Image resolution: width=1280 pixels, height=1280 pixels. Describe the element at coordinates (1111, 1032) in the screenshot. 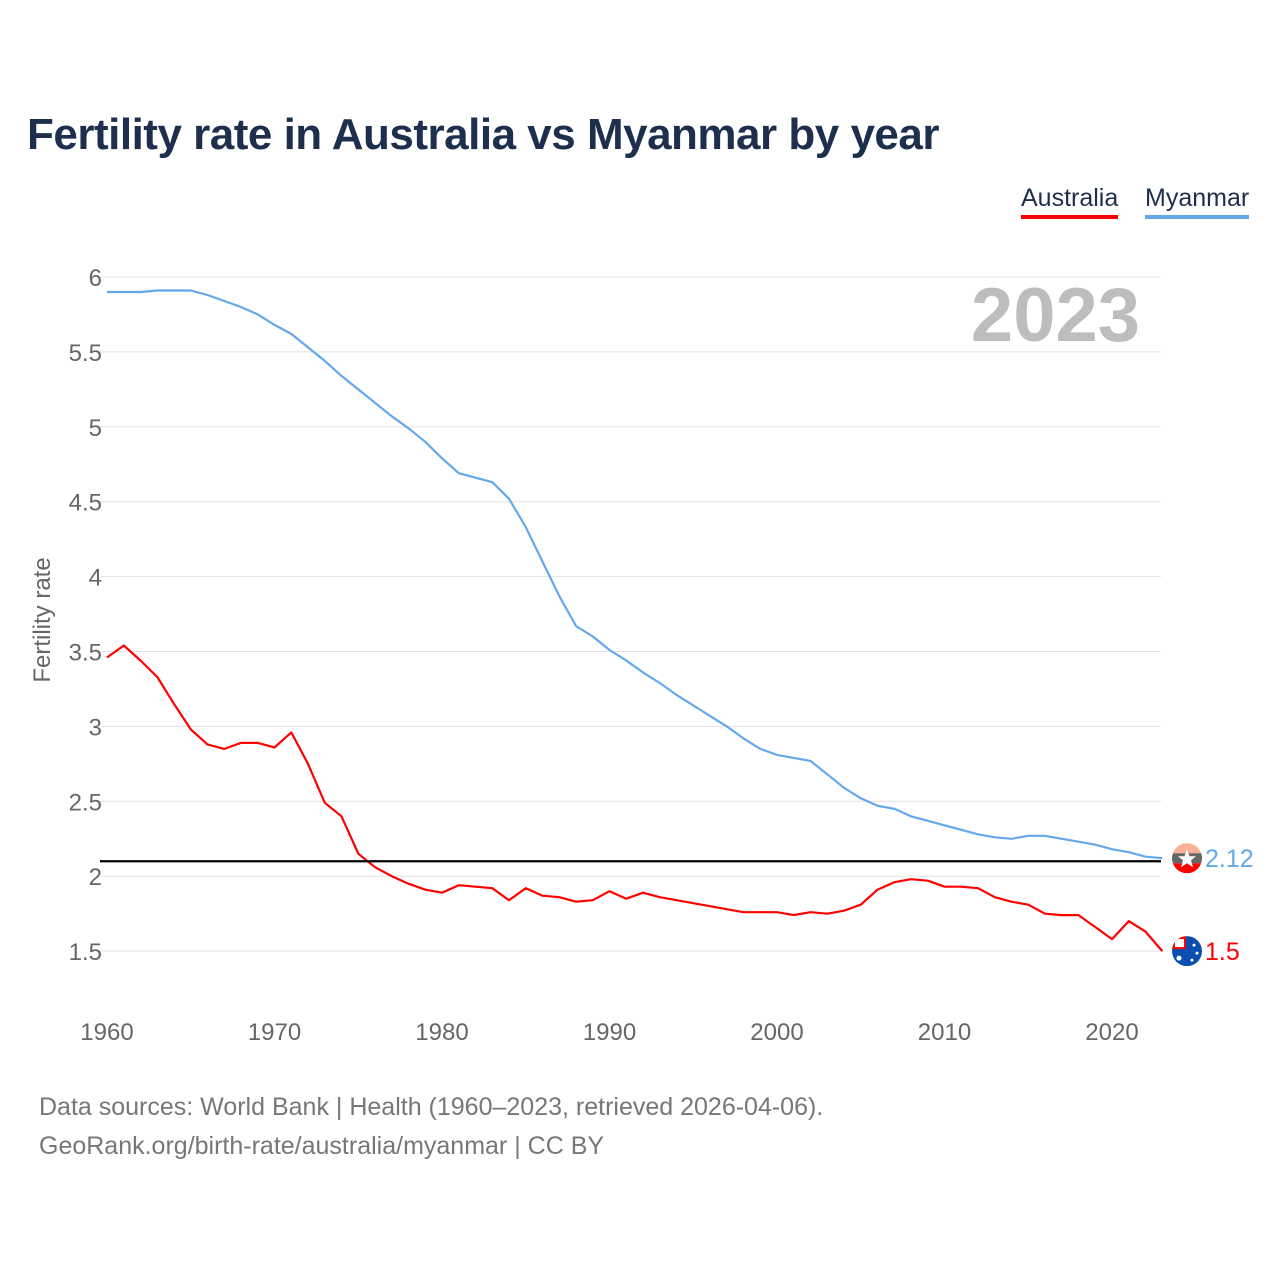

I see `x-tick-label: 2020` at that location.